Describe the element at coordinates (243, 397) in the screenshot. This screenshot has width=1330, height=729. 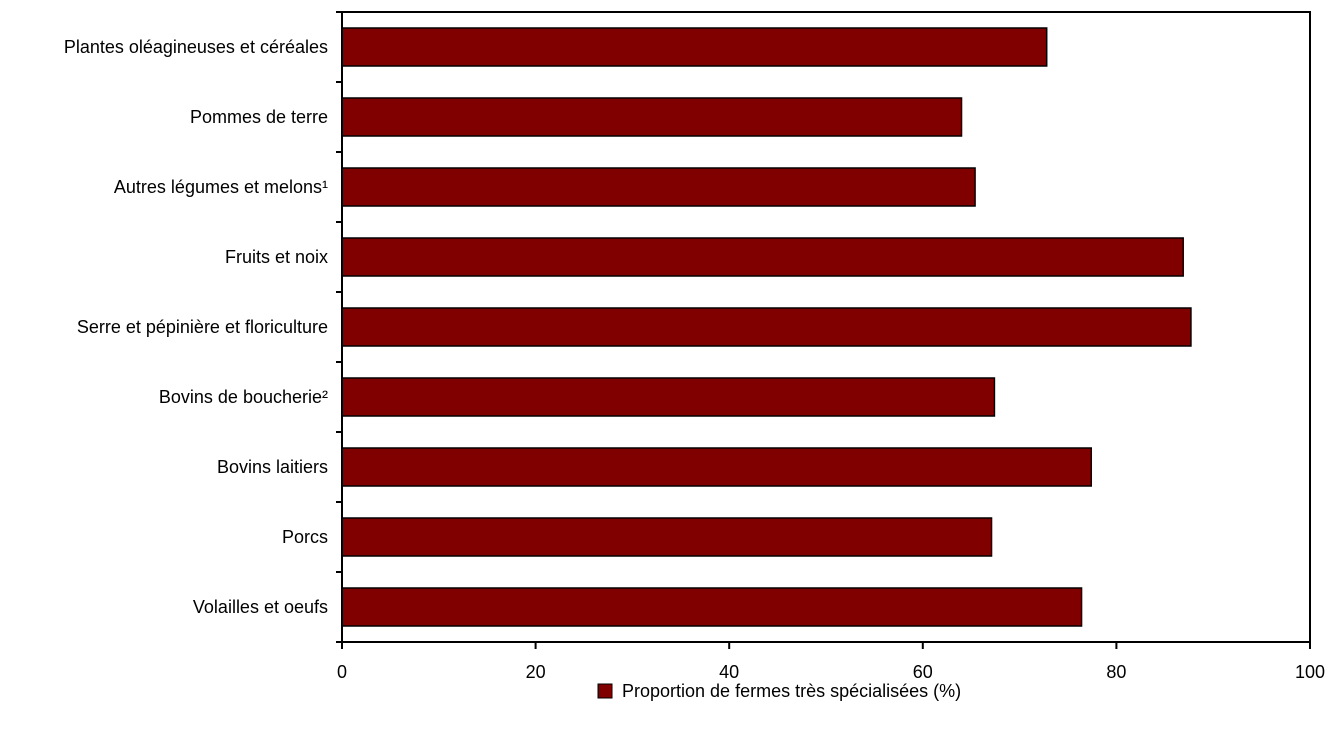
I see `category-label: Bovins de boucherie²` at that location.